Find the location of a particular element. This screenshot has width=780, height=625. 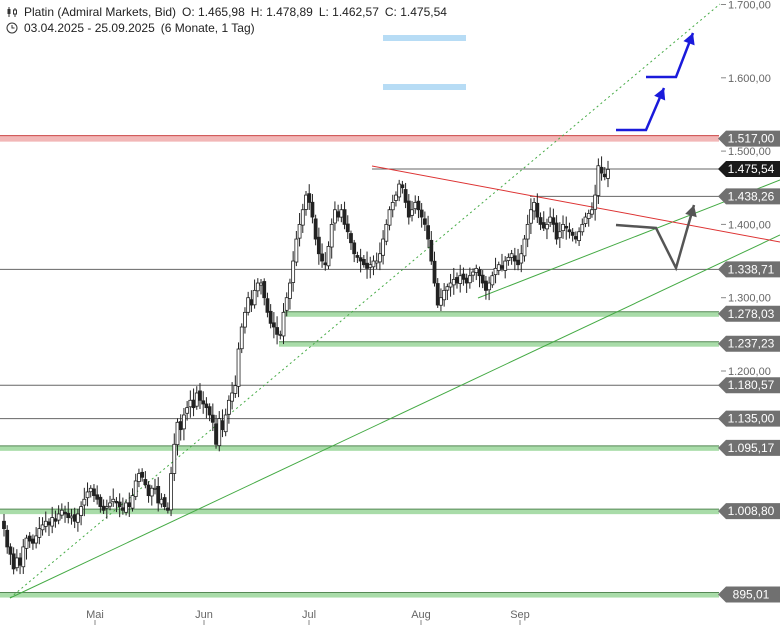

forecast-arrow-blue-lower-head is located at coordinates (660, 94).